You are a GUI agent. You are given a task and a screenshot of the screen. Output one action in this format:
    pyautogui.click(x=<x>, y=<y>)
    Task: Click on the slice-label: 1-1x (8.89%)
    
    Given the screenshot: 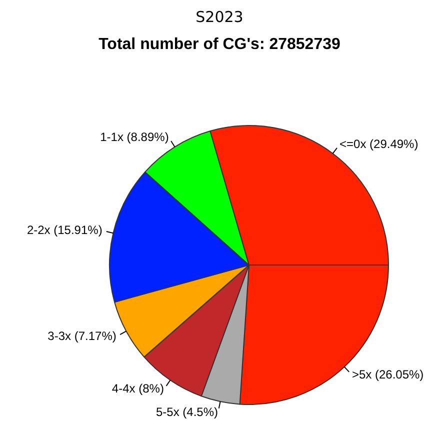 What is the action you would take?
    pyautogui.click(x=134, y=137)
    